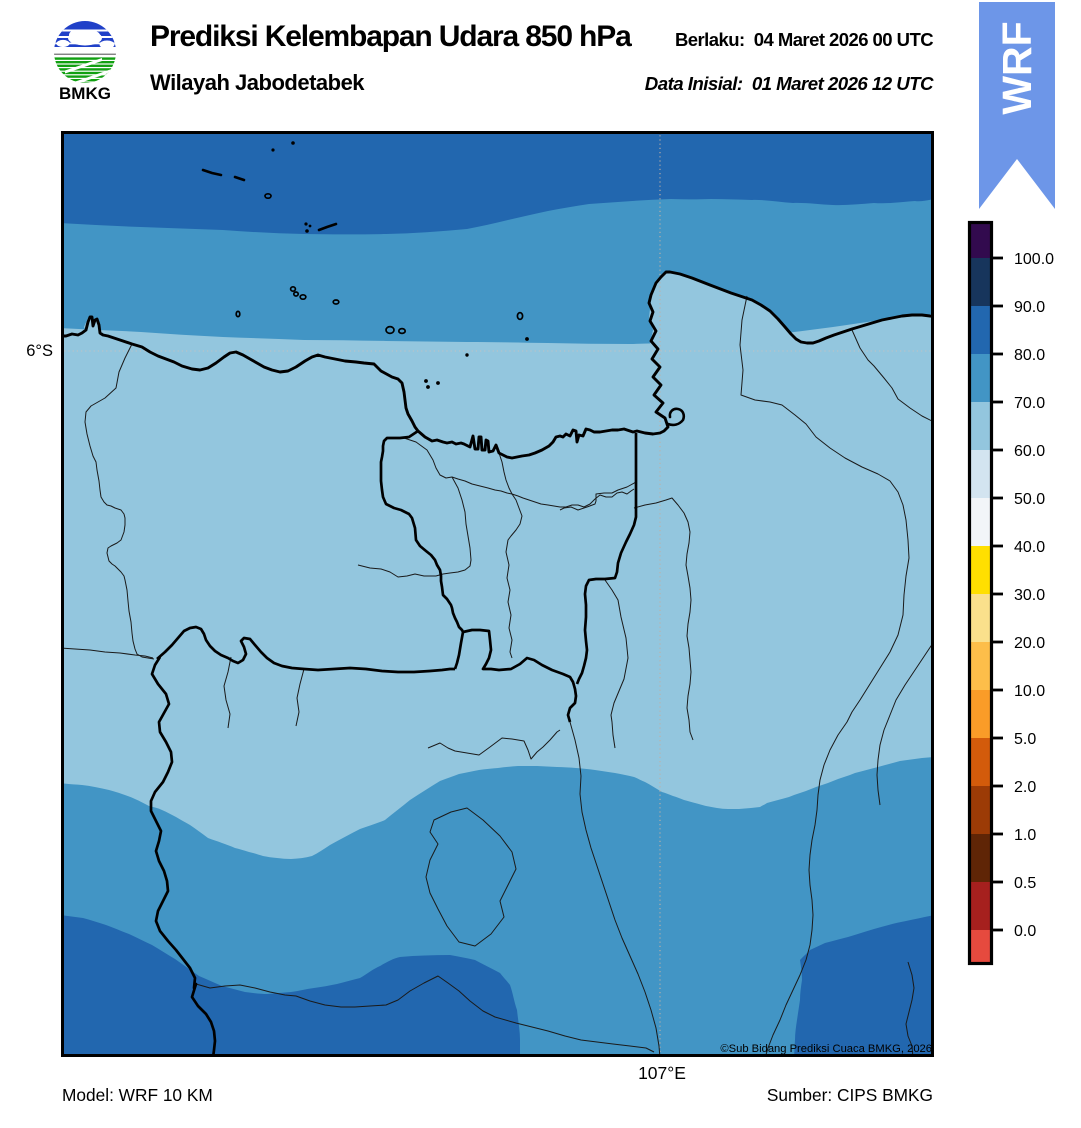 Image resolution: width=1081 pixels, height=1128 pixels. Describe the element at coordinates (825, 1048) in the screenshot. I see `svg-text:©Sub Bidang Prediksi Cuaca BMK: ©Sub Bidang Prediksi Cuaca BMKG, 2026` at that location.